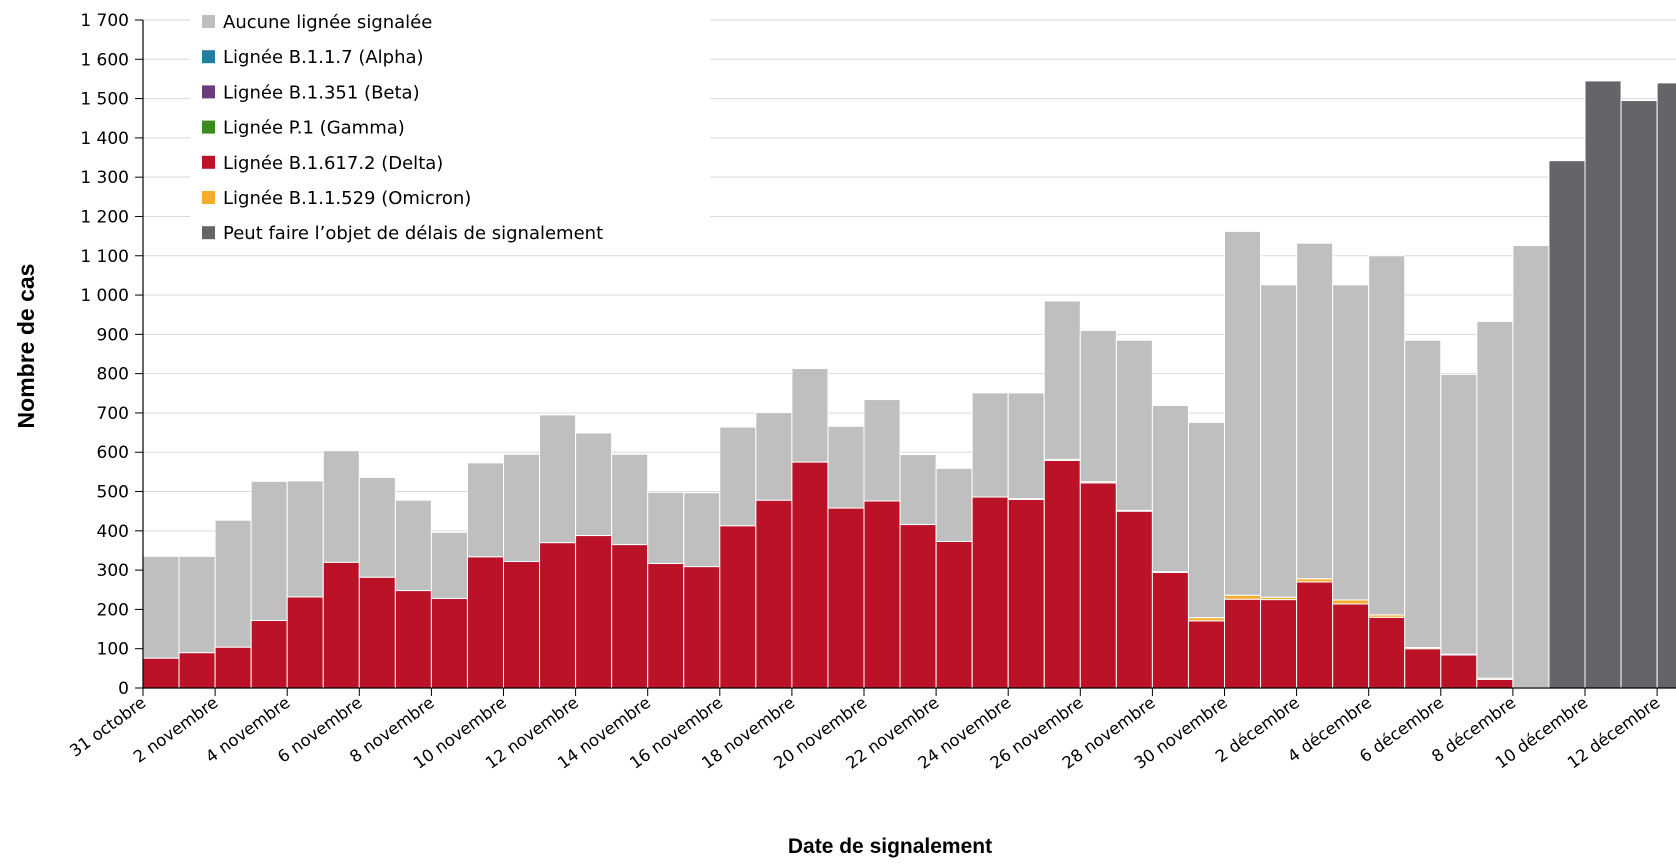  What do you see at coordinates (113, 375) in the screenshot?
I see `y-tick-label: 800` at bounding box center [113, 375].